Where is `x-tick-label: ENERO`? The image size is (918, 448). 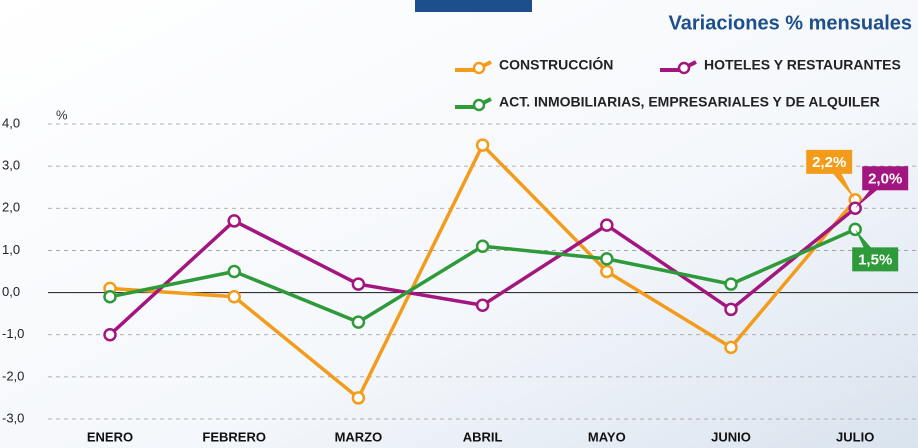 x-tick-label: ENERO is located at coordinates (110, 436).